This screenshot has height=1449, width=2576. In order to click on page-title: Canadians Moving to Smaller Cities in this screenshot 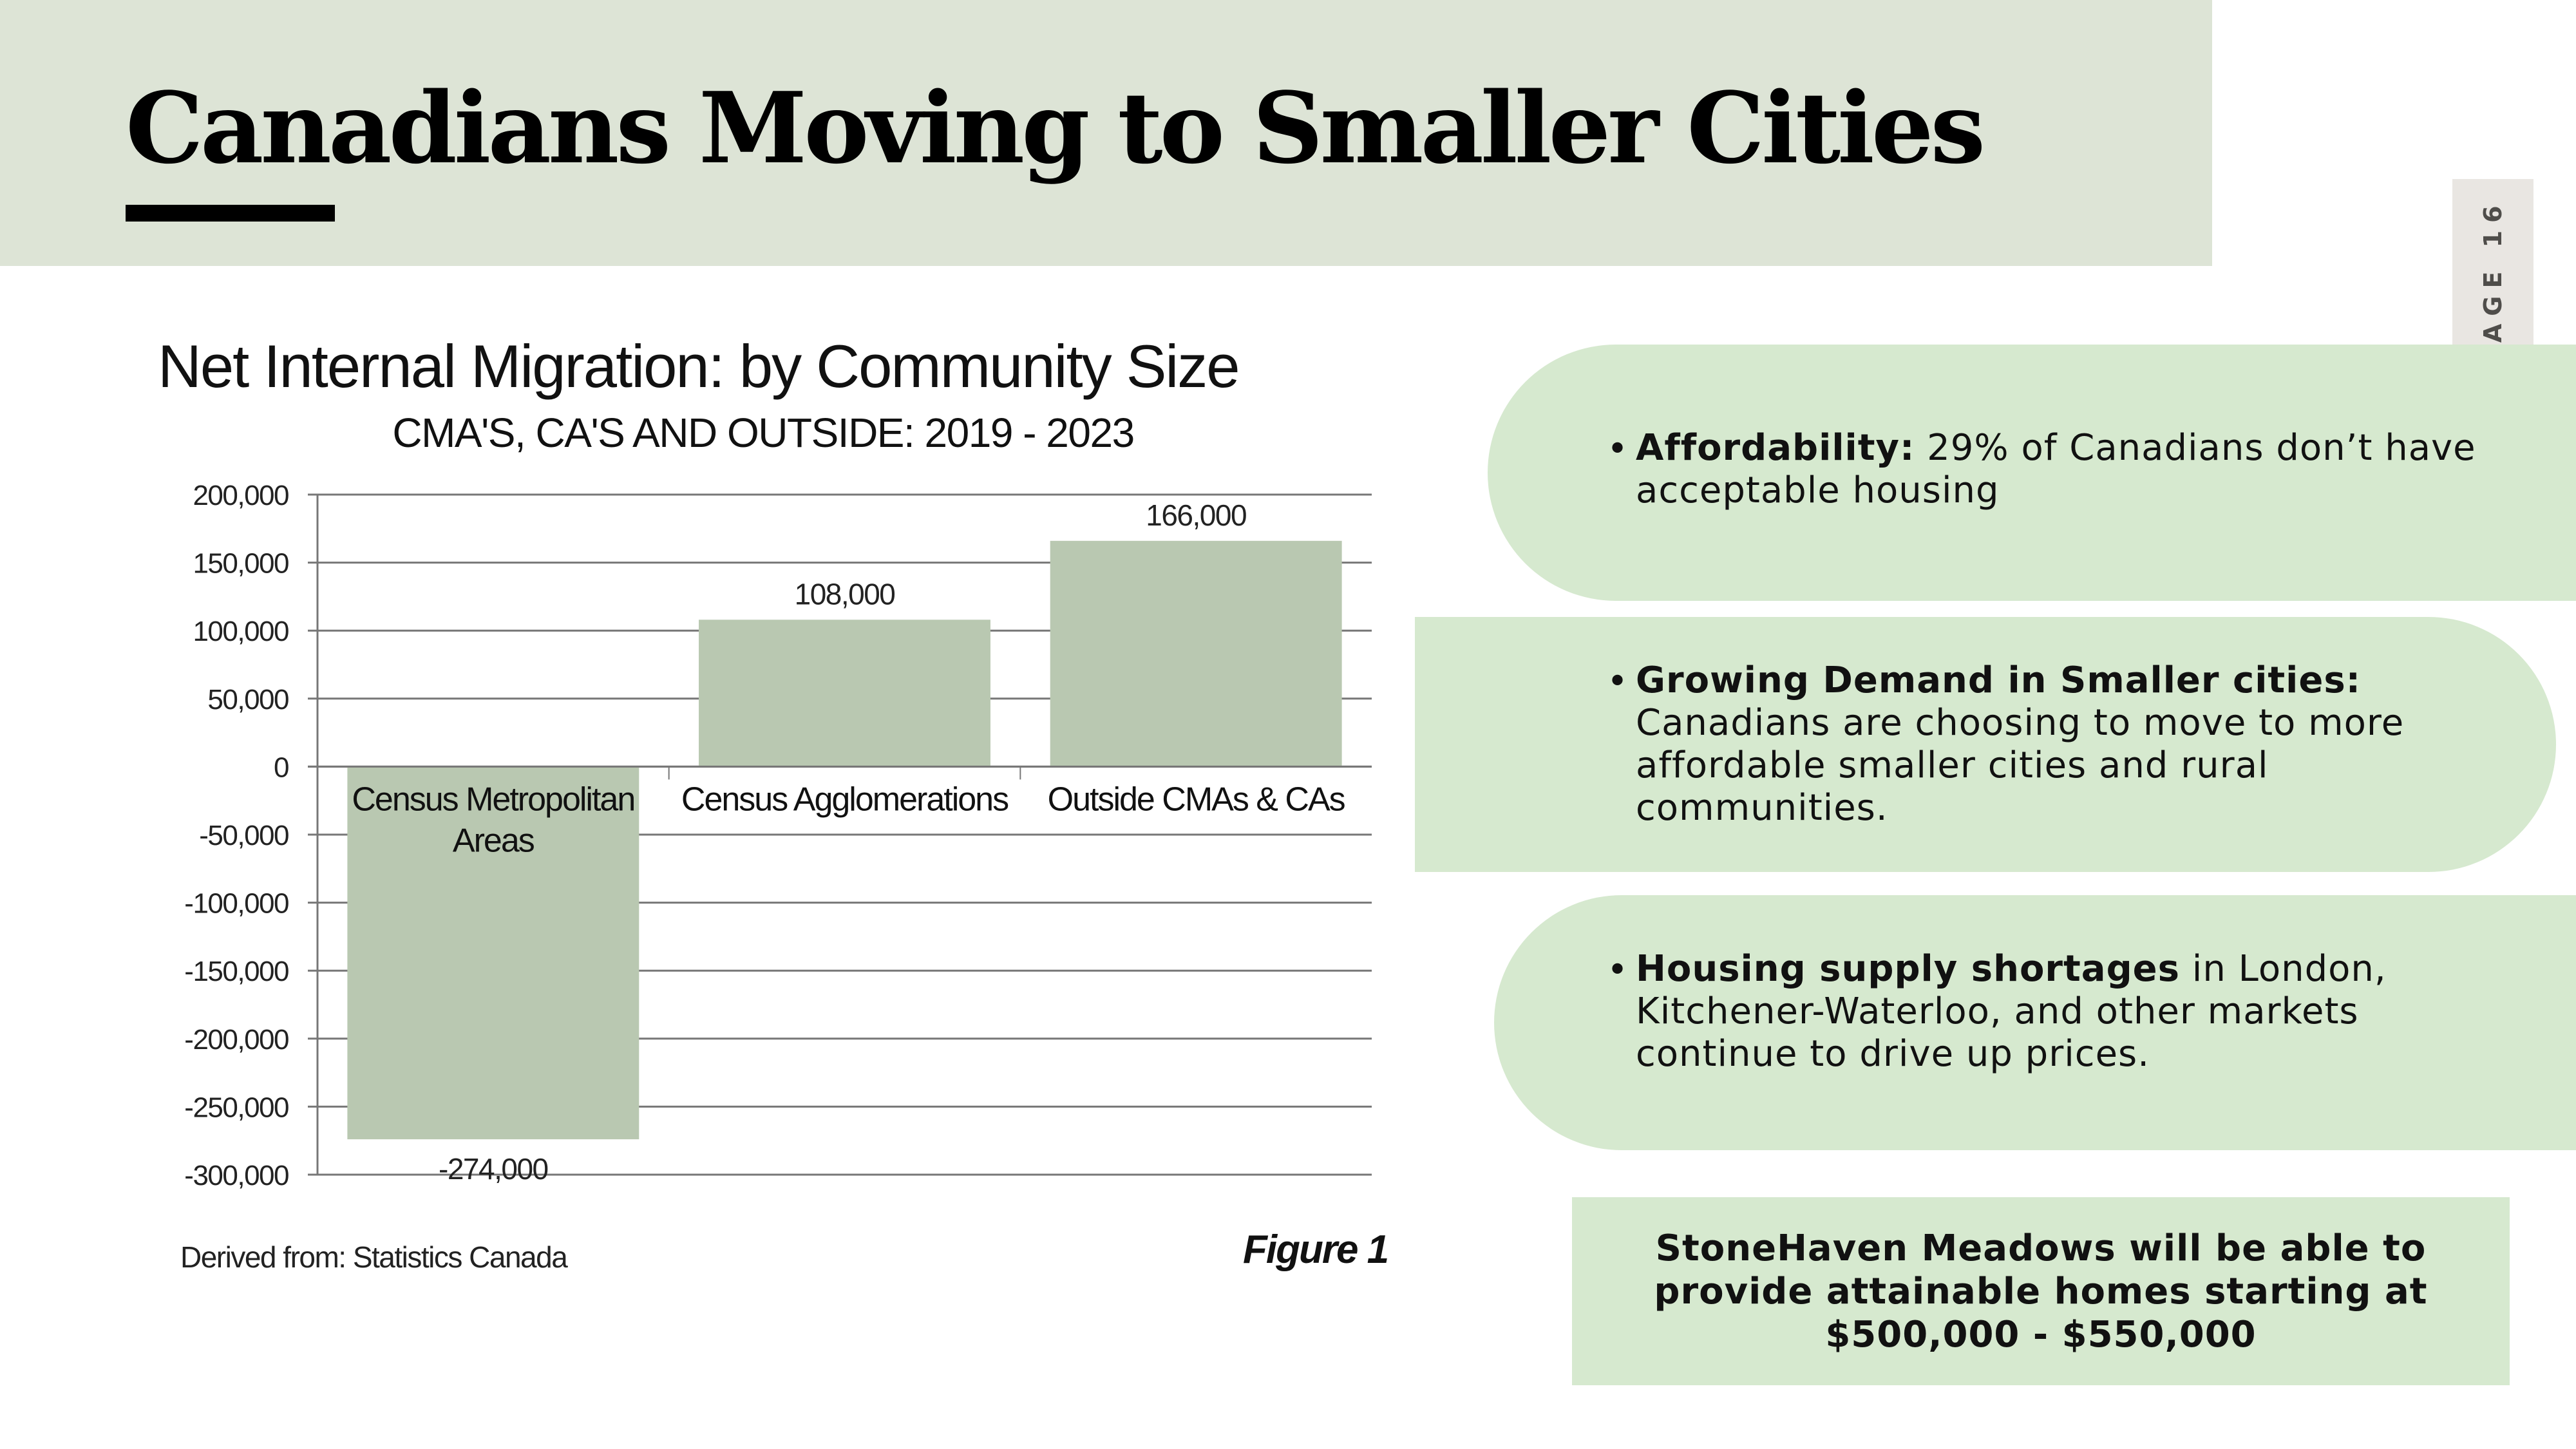, I will do `click(1055, 128)`.